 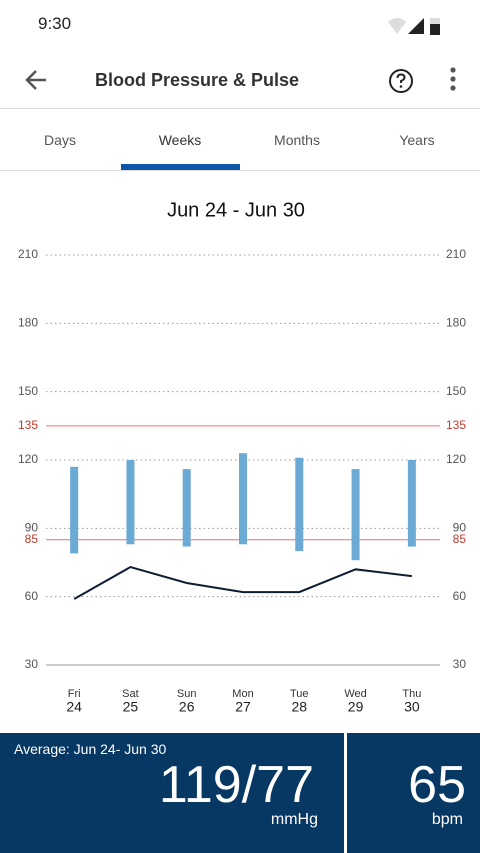 What do you see at coordinates (411, 694) in the screenshot?
I see `x-tick-label: Thu` at bounding box center [411, 694].